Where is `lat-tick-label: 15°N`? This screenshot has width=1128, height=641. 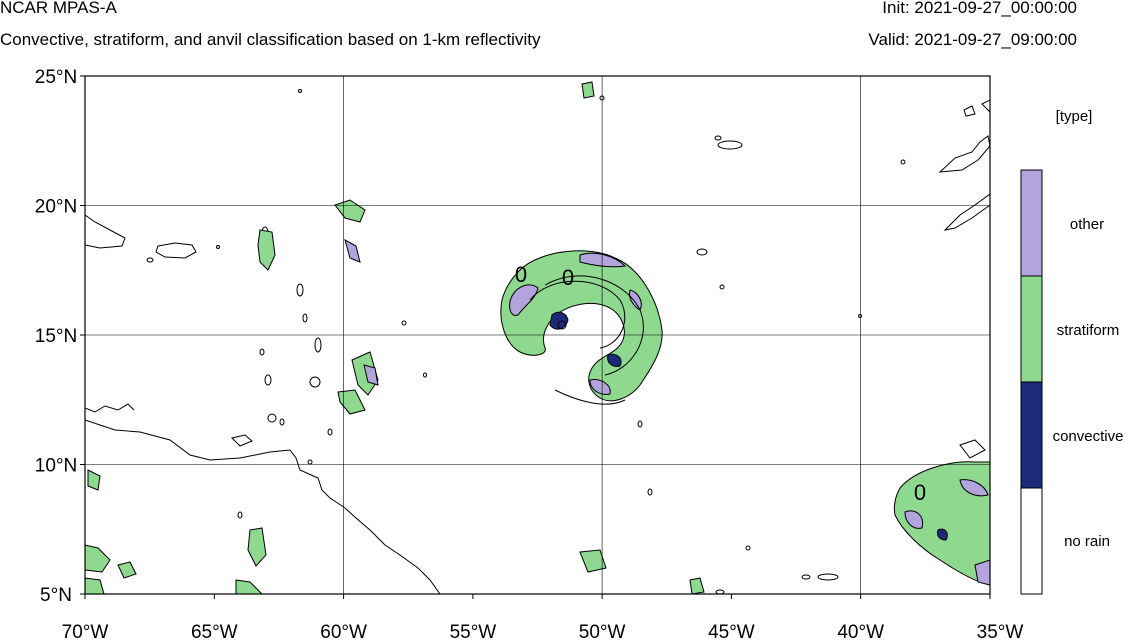
lat-tick-label: 15°N is located at coordinates (56, 336).